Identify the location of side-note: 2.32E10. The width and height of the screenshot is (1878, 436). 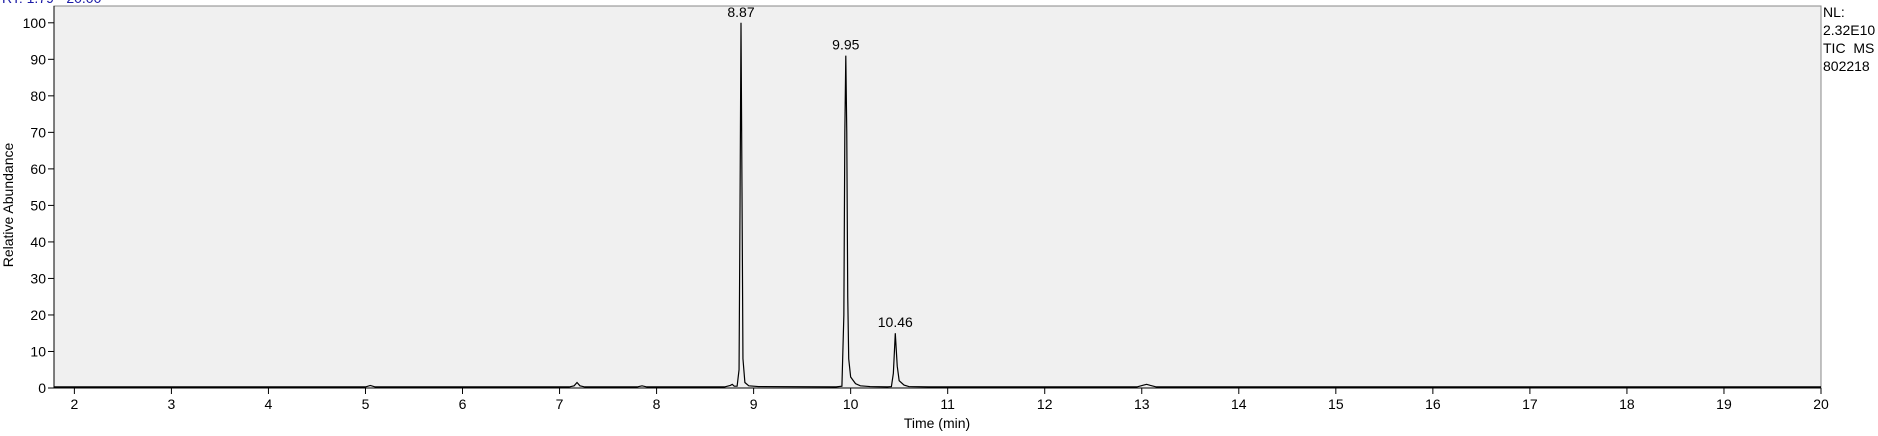
(1849, 30).